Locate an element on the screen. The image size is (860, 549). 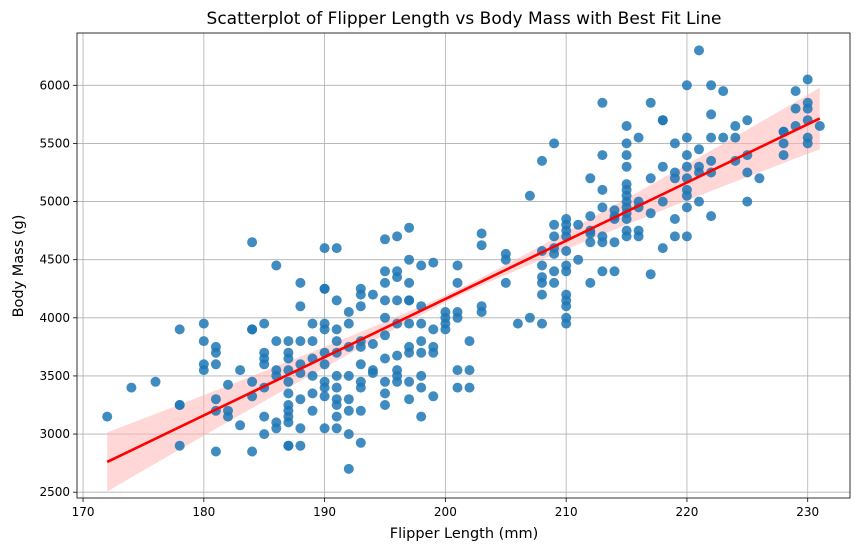
y-ticks: 2500 3000 3500 4000 4500 5000 5500 6000 is located at coordinates (58, 288).